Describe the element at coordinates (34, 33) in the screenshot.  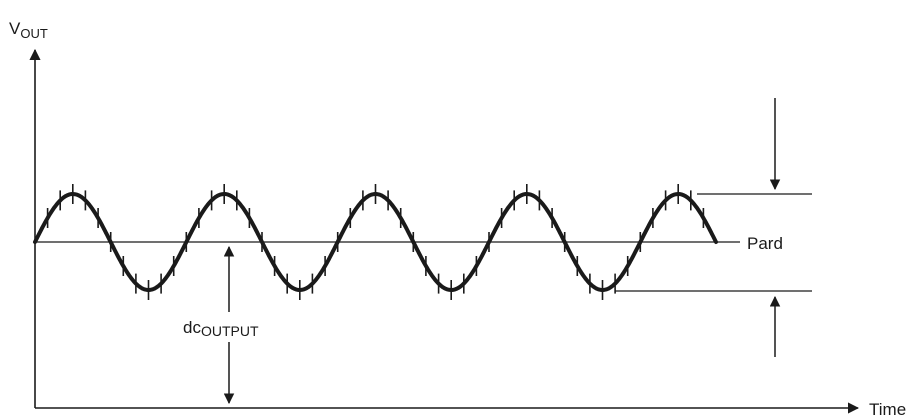
I see `y-axis-label-subscript: OUT` at that location.